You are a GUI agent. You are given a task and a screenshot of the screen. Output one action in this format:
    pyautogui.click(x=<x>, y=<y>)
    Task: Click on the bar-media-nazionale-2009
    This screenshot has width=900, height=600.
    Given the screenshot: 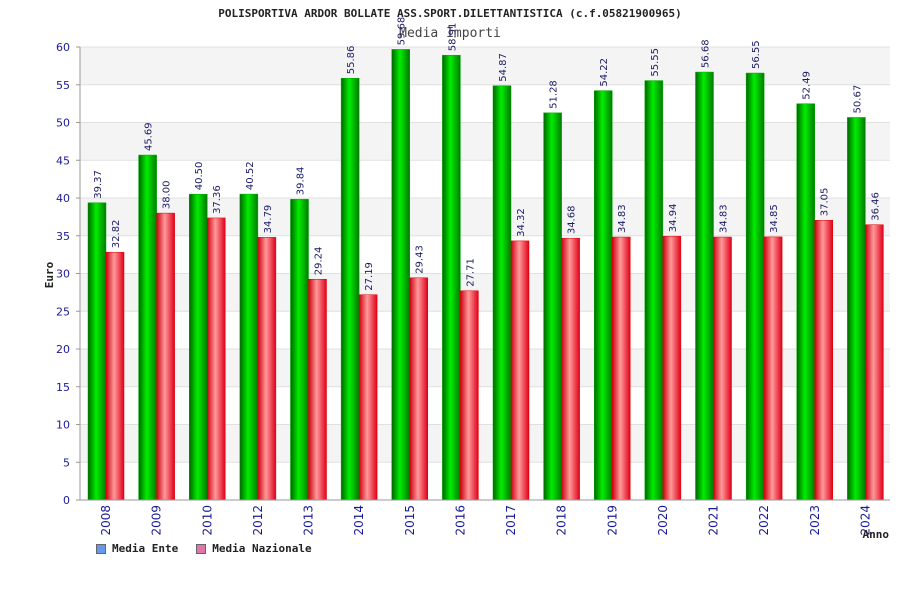 What is the action you would take?
    pyautogui.click(x=165, y=356)
    